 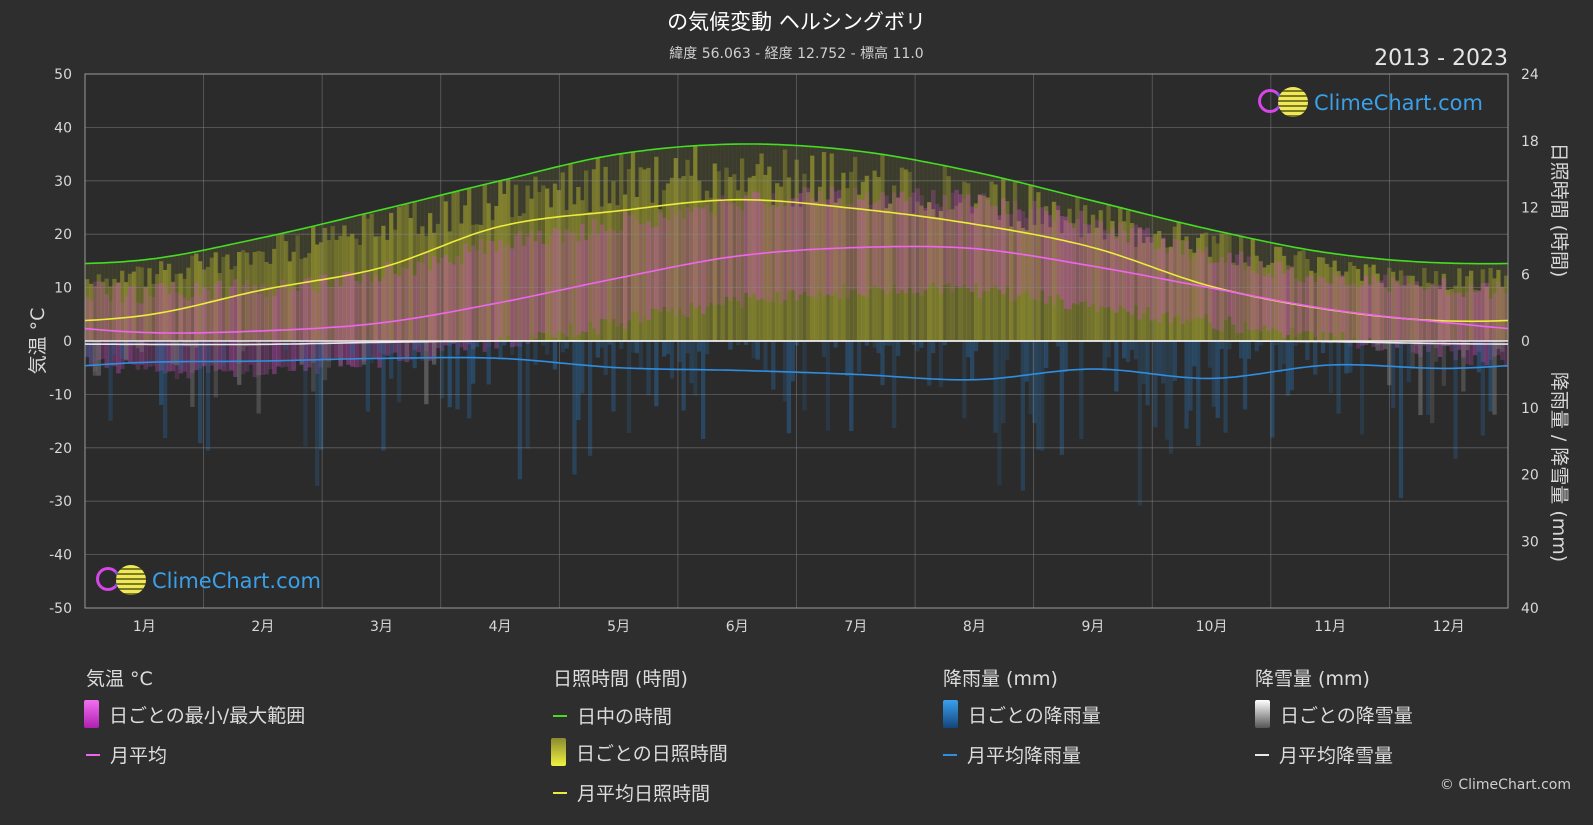 What do you see at coordinates (207, 715) in the screenshot?
I see `legend-label: 日ごとの最小/最大範囲` at bounding box center [207, 715].